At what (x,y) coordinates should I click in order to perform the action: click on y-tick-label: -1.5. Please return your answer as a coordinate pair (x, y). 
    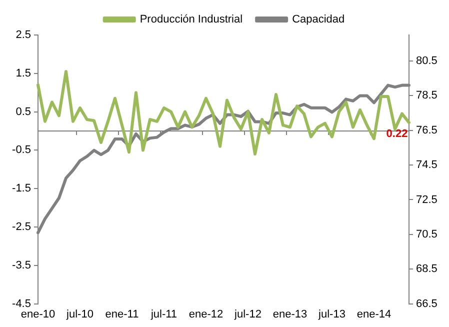
    Looking at the image, I should click on (21, 188).